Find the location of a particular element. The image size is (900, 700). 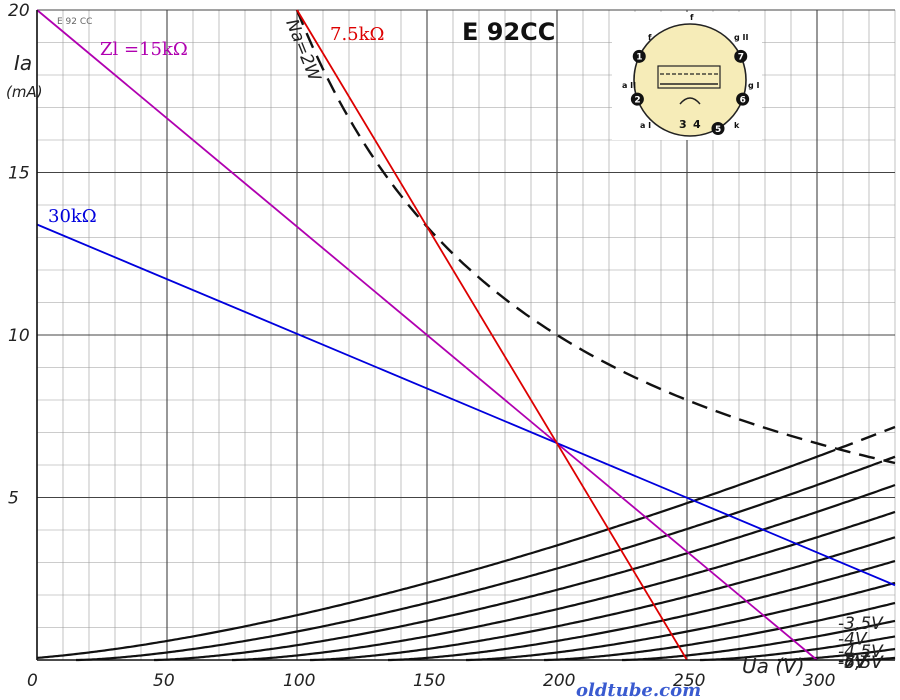

socket-pin-number-1: 1 is located at coordinates (639, 58).